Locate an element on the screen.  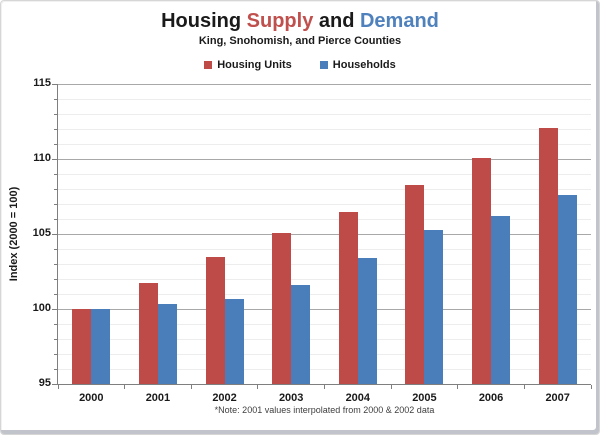
chart-title: Housing Supply and Demand is located at coordinates (300, 21).